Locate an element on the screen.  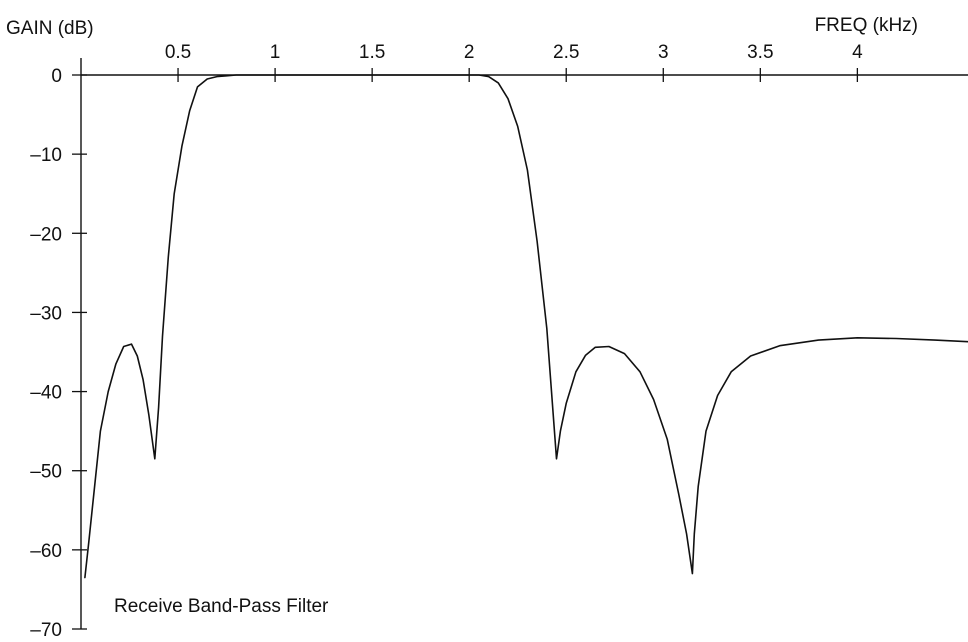
x-axis-title: FREQ (kHz) is located at coordinates (866, 25).